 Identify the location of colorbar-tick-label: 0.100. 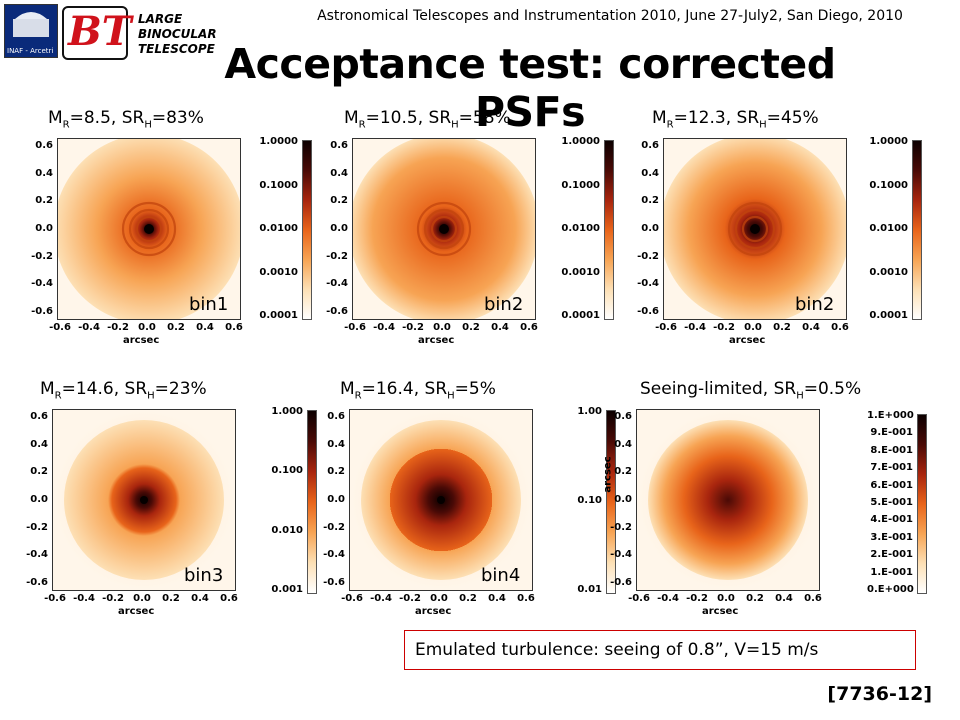
(287, 471).